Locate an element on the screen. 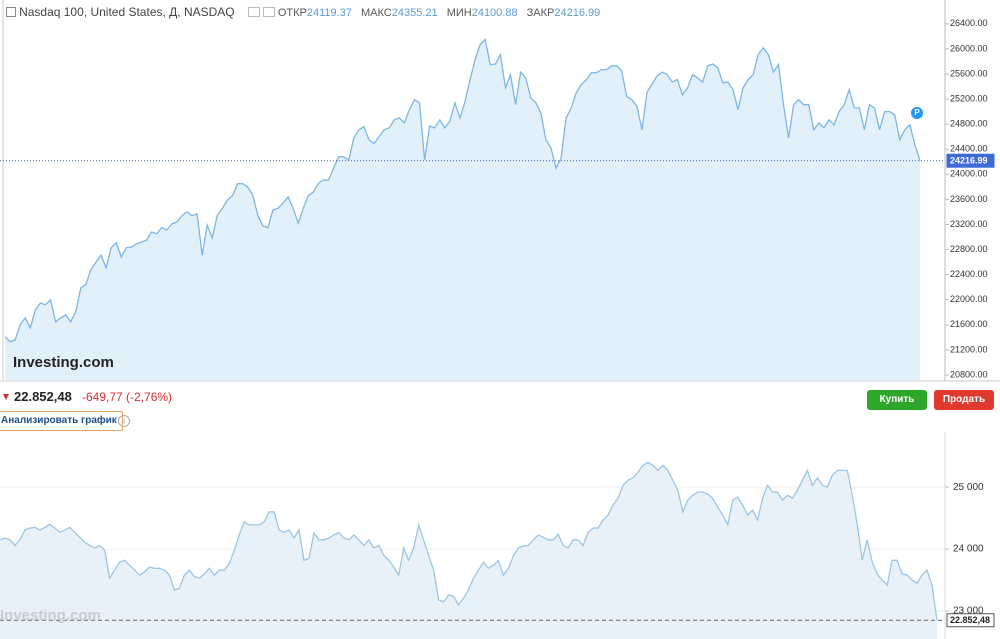  y-tick-label: 24800.00 is located at coordinates (969, 124).